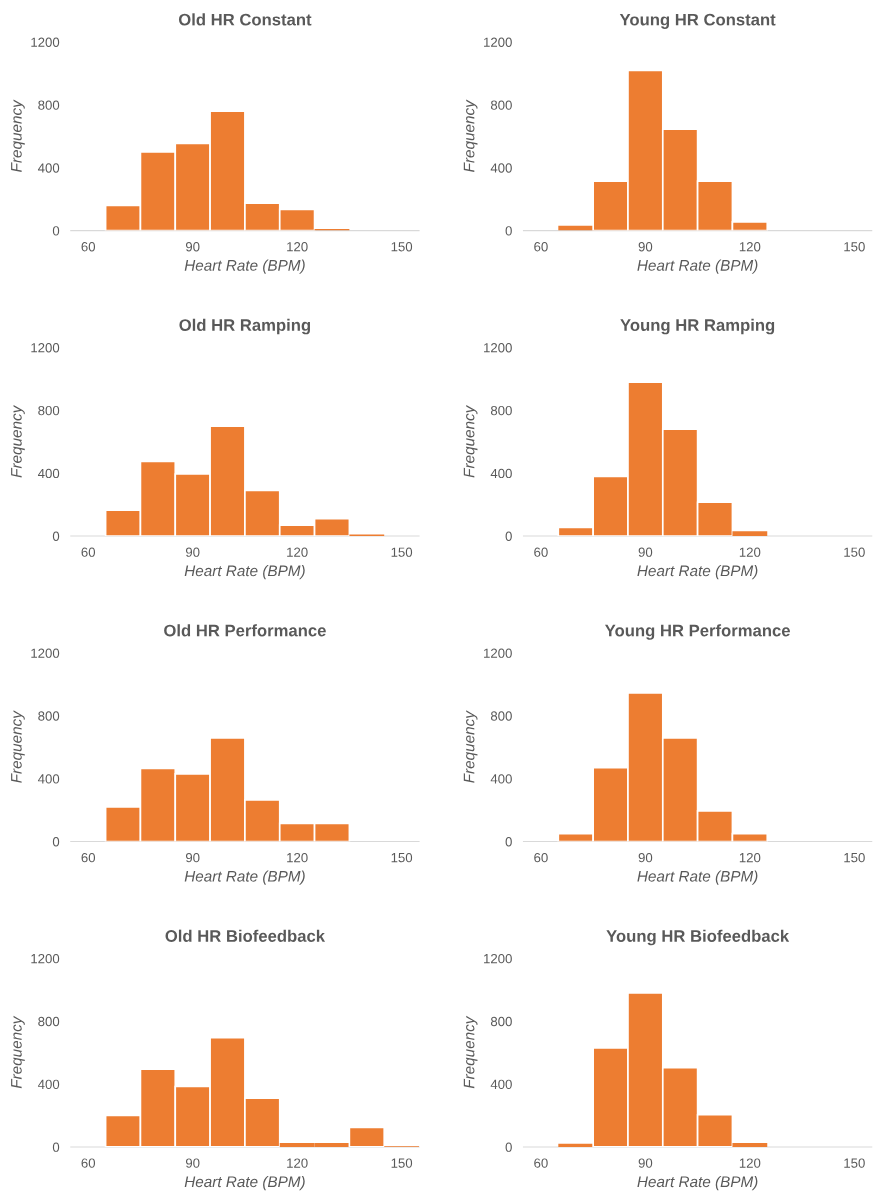 The width and height of the screenshot is (885, 1201). Describe the element at coordinates (697, 632) in the screenshot. I see `chart-title: Young HR Performance` at that location.